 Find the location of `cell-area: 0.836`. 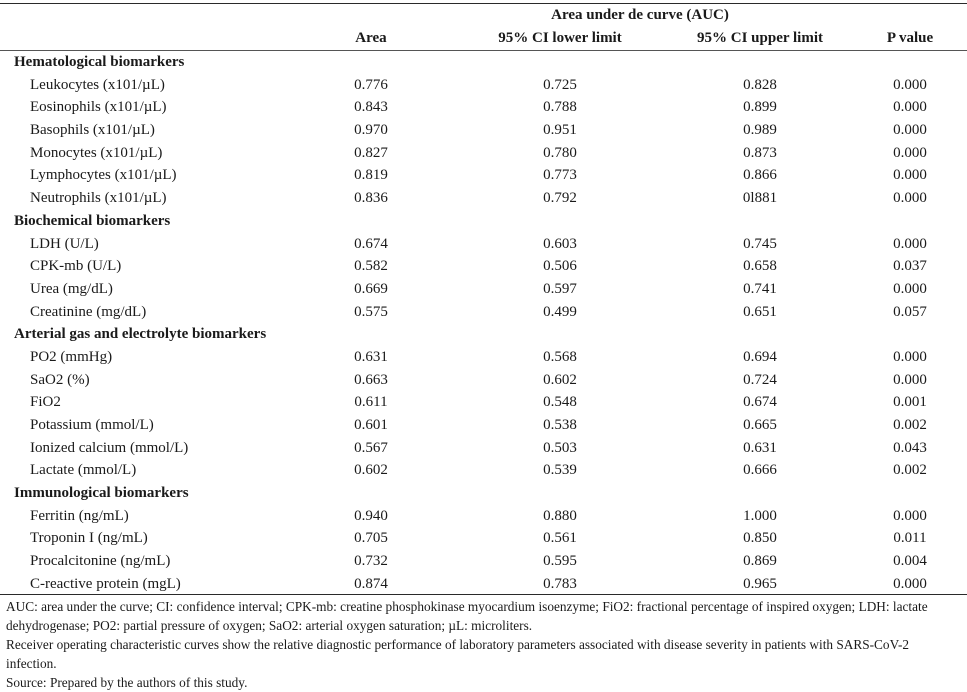

cell-area: 0.836 is located at coordinates (371, 198).